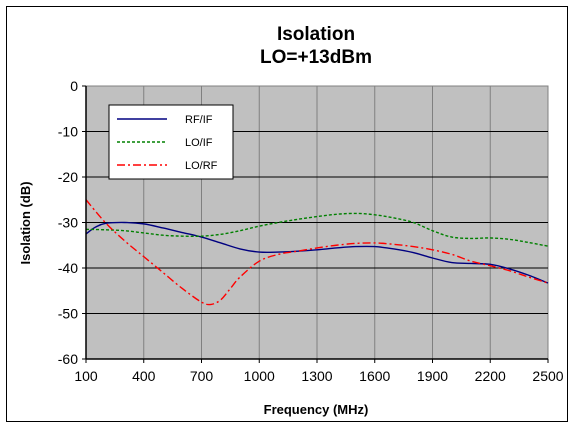 The height and width of the screenshot is (428, 574). Describe the element at coordinates (317, 229) in the screenshot. I see `series-line-lo-if` at that location.